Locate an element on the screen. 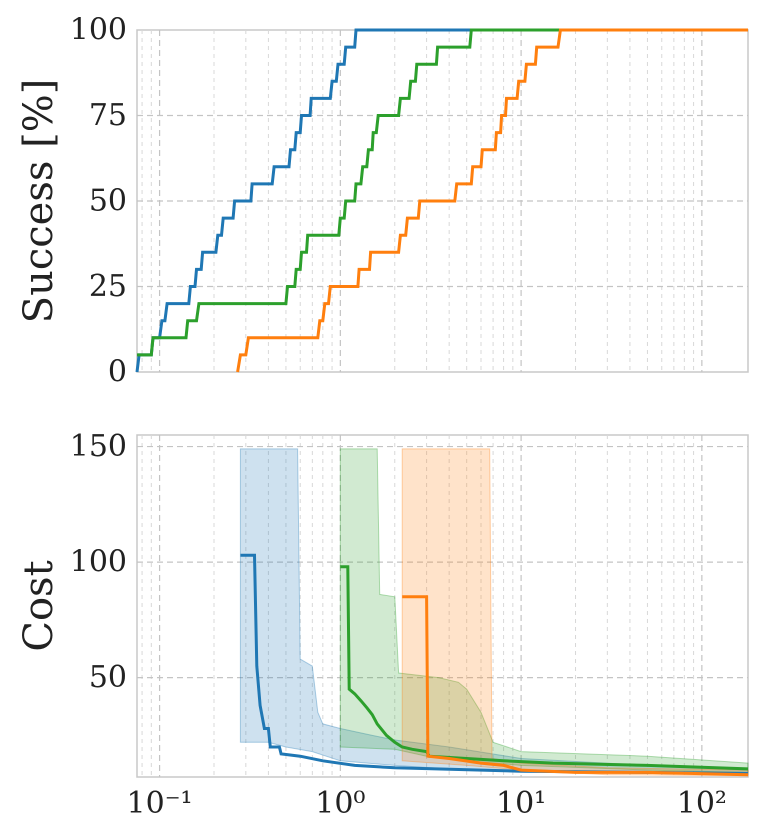  x-tick-label: 10² is located at coordinates (702, 803).